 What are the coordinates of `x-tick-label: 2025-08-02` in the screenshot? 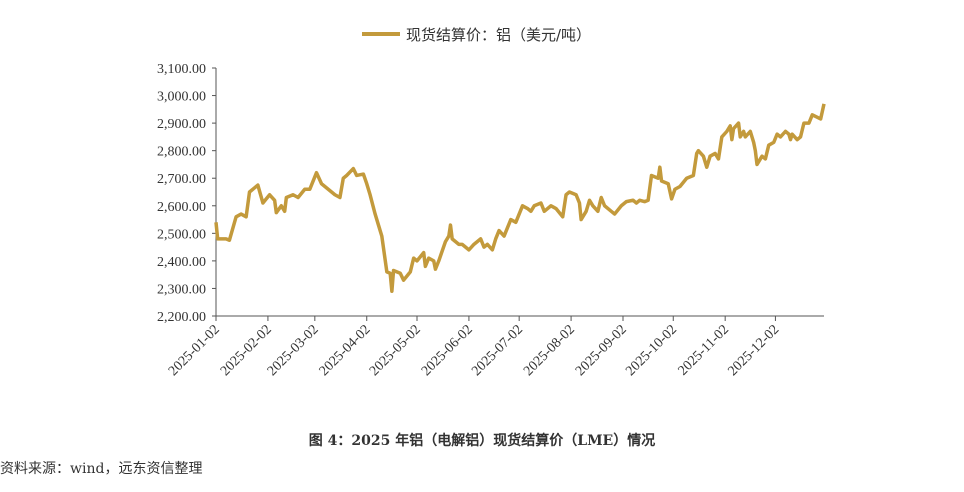 It's located at (549, 350).